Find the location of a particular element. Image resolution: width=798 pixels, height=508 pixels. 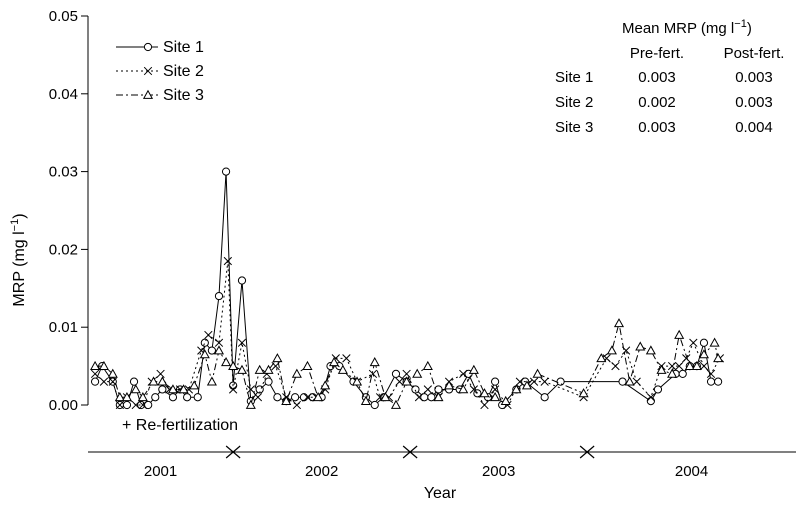

y-tick-label: 0.02 is located at coordinates (63, 249).